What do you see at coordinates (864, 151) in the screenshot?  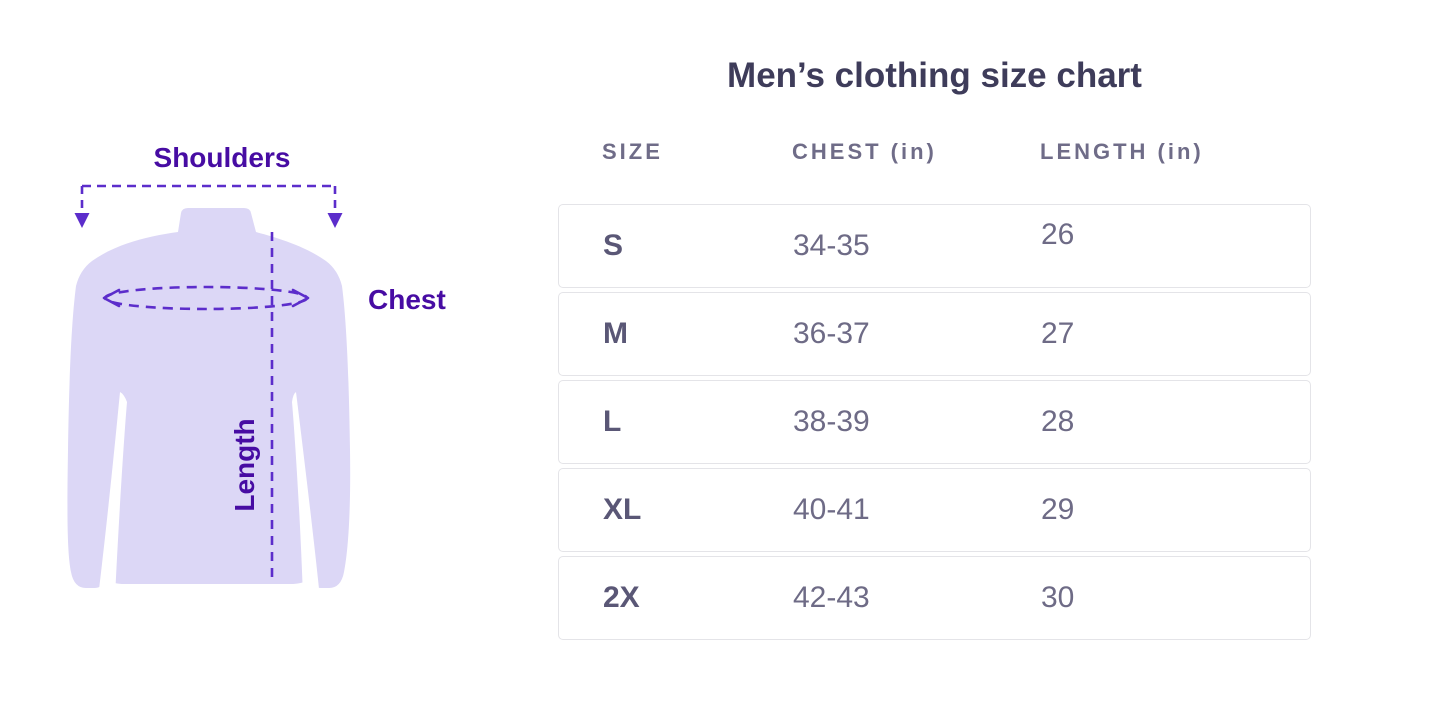 I see `header-chest: CHEST (in)` at bounding box center [864, 151].